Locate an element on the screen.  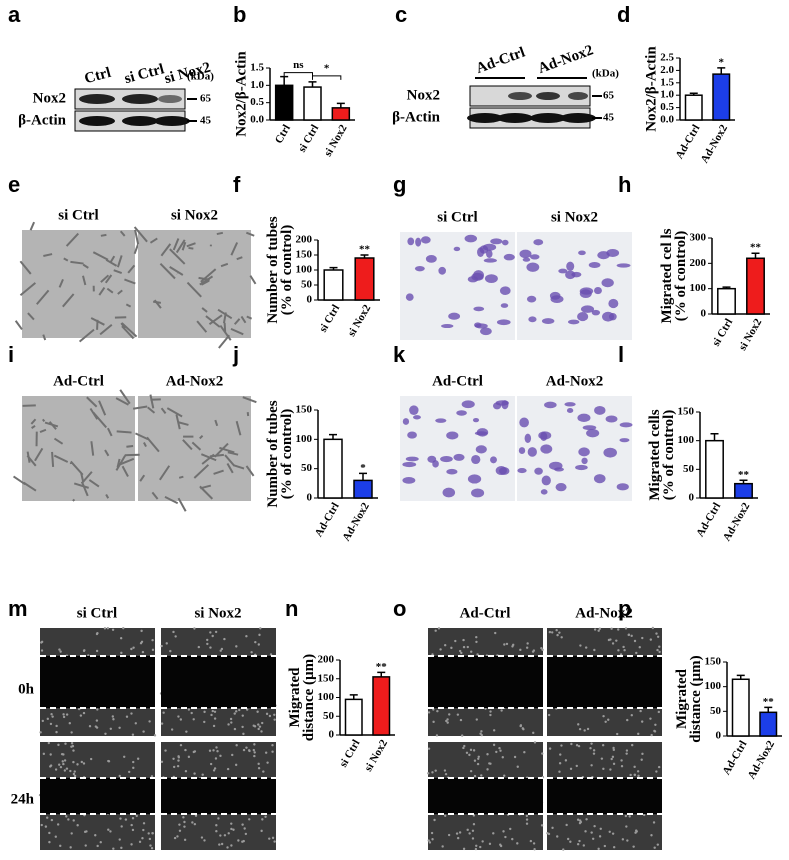
y-tick-label: 2.5 is located at coordinates (667, 58).